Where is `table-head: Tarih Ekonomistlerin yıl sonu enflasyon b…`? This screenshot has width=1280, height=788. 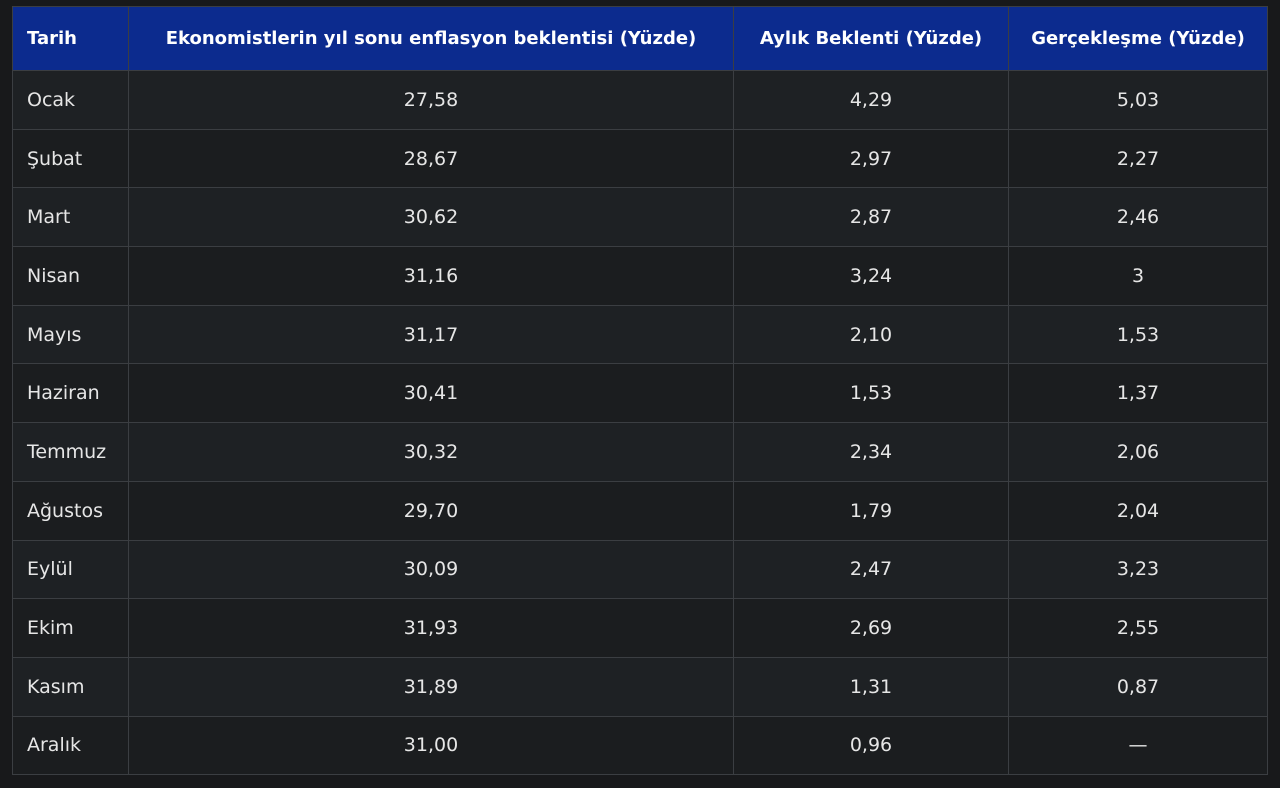
table-head: Tarih Ekonomistlerin yıl sonu enflasyon b… is located at coordinates (640, 38).